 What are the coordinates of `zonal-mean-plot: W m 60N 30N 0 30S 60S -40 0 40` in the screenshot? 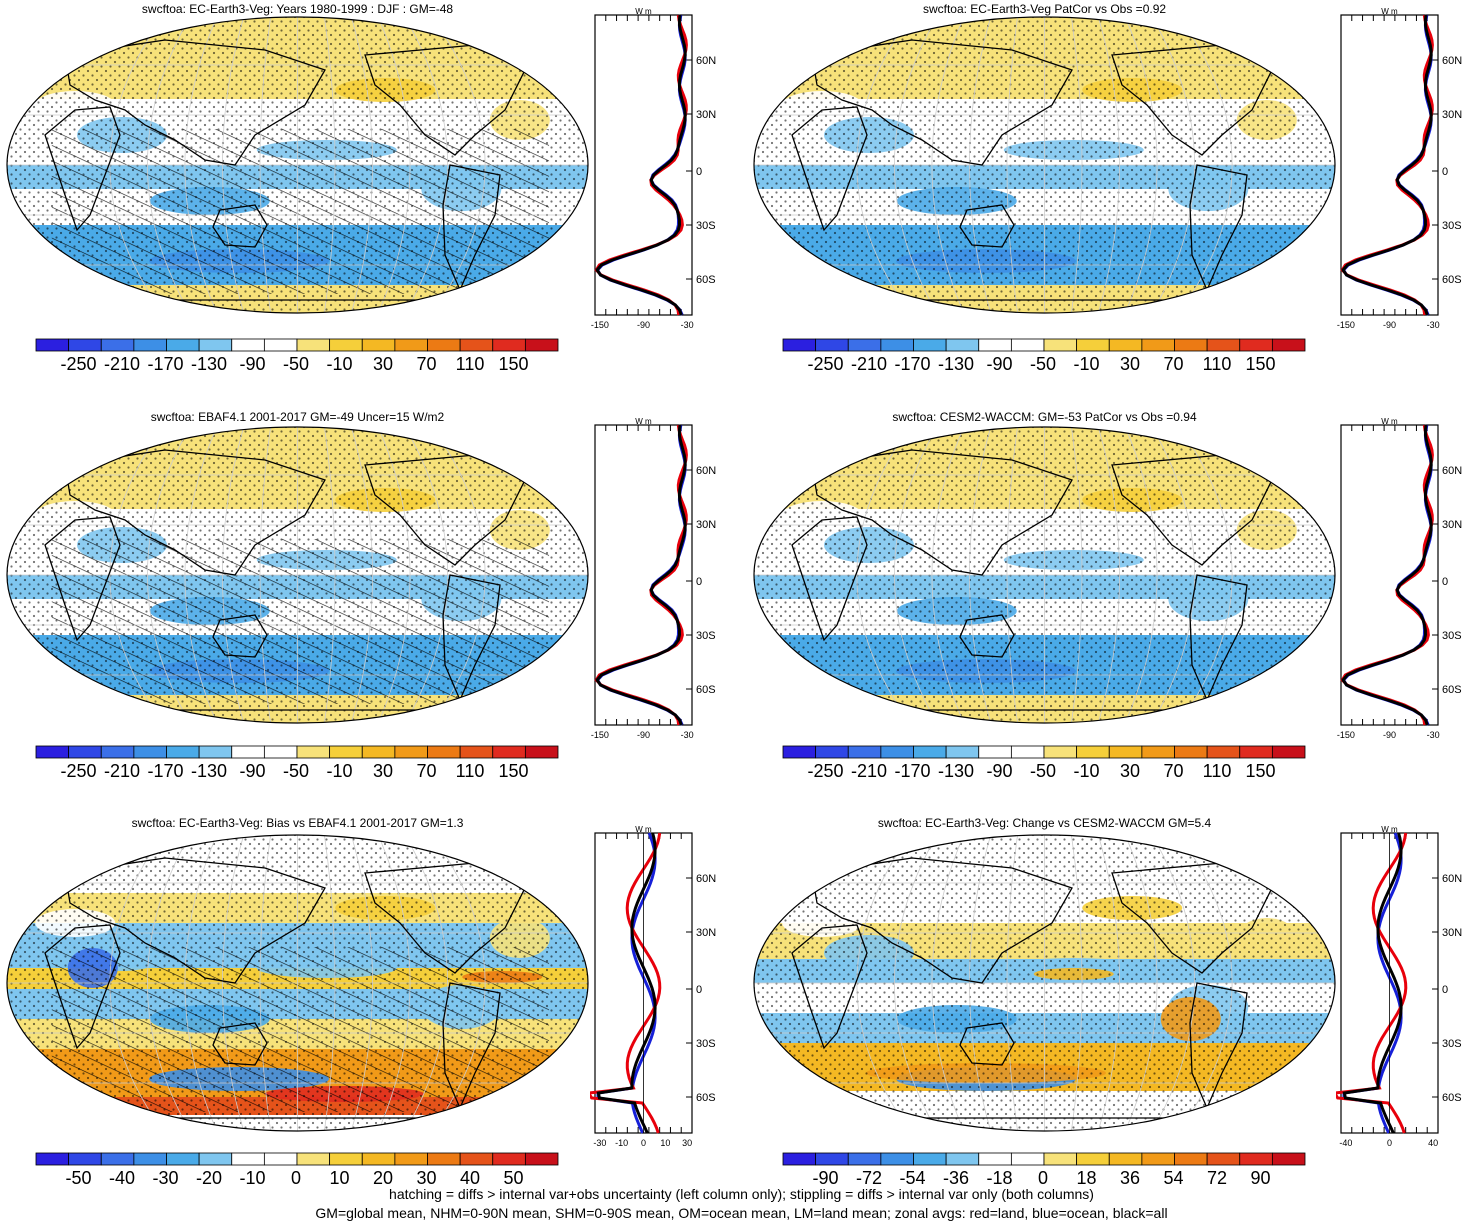 It's located at (1399, 986).